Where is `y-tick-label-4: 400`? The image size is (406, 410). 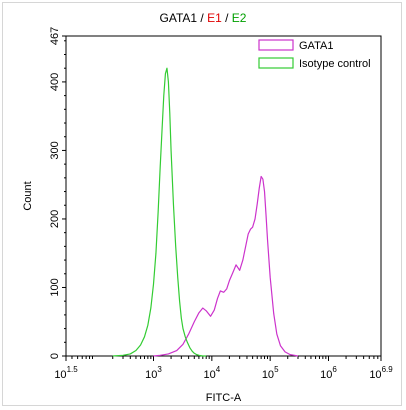
y-tick-label-4: 400 is located at coordinates (55, 82).